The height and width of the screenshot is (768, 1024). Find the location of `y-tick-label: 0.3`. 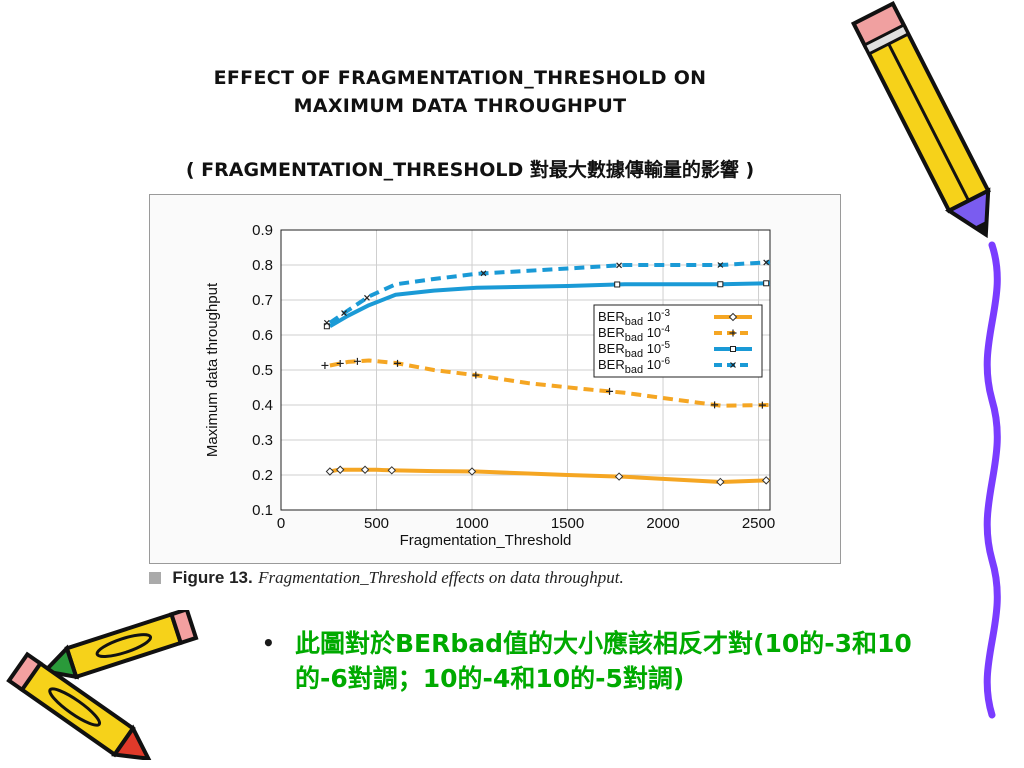

y-tick-label: 0.3 is located at coordinates (262, 440).